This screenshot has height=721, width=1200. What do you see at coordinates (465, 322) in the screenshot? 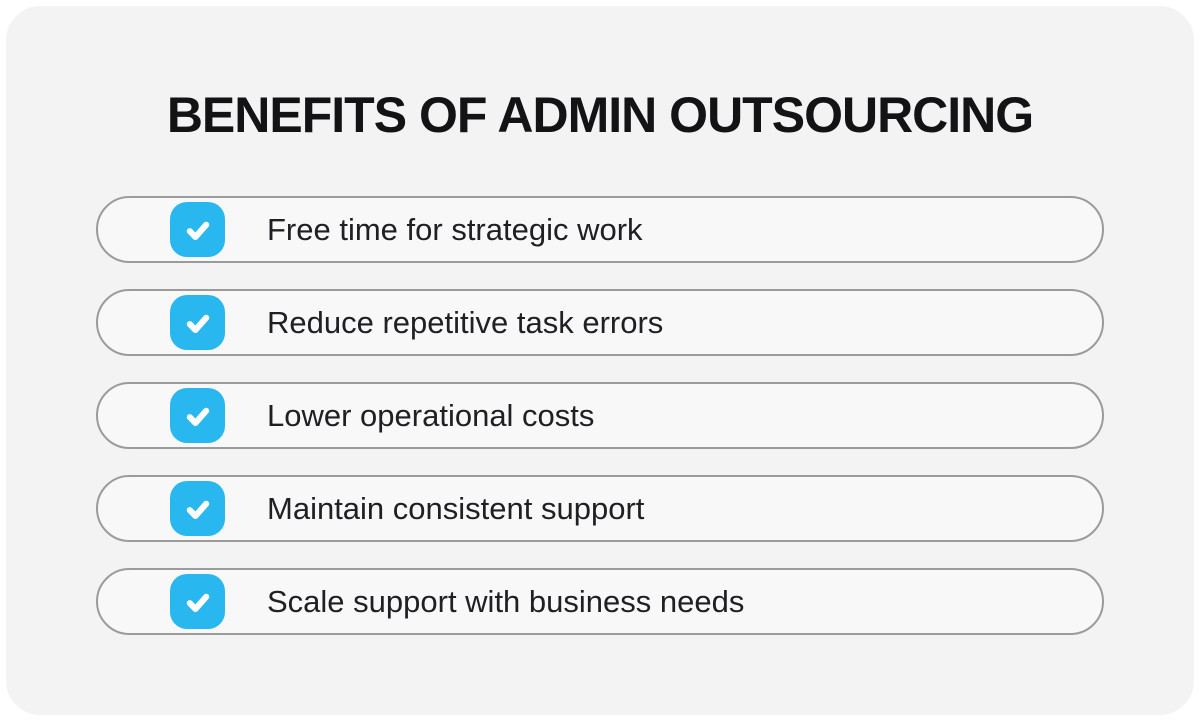
I see `benefit-label: Reduce repetitive task errors` at bounding box center [465, 322].